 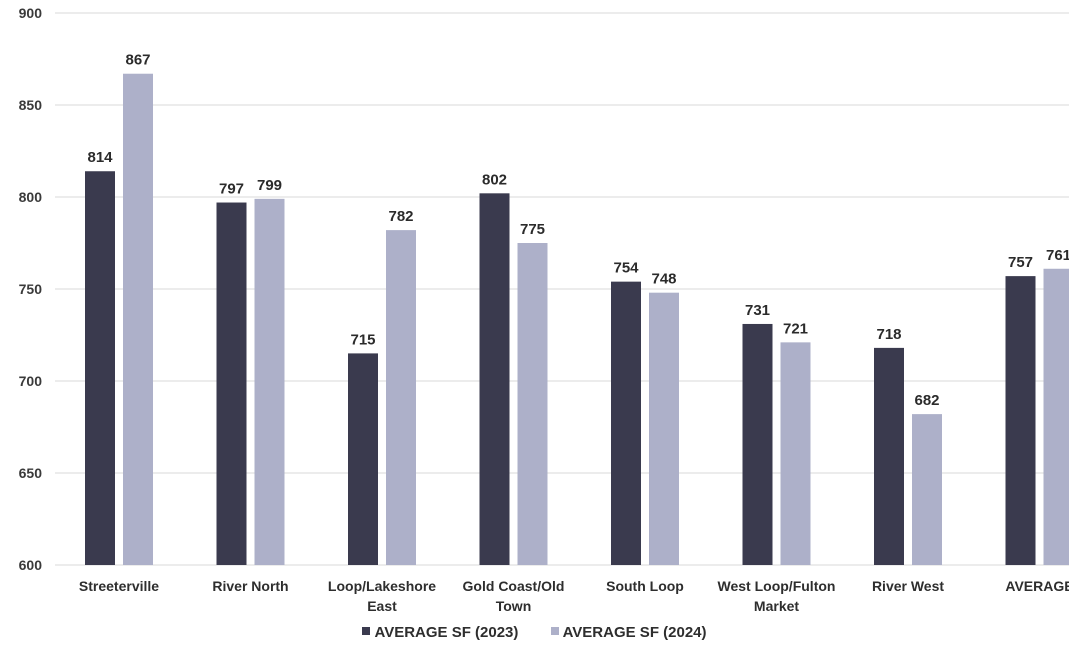 I want to click on data-label: 802, so click(x=494, y=179).